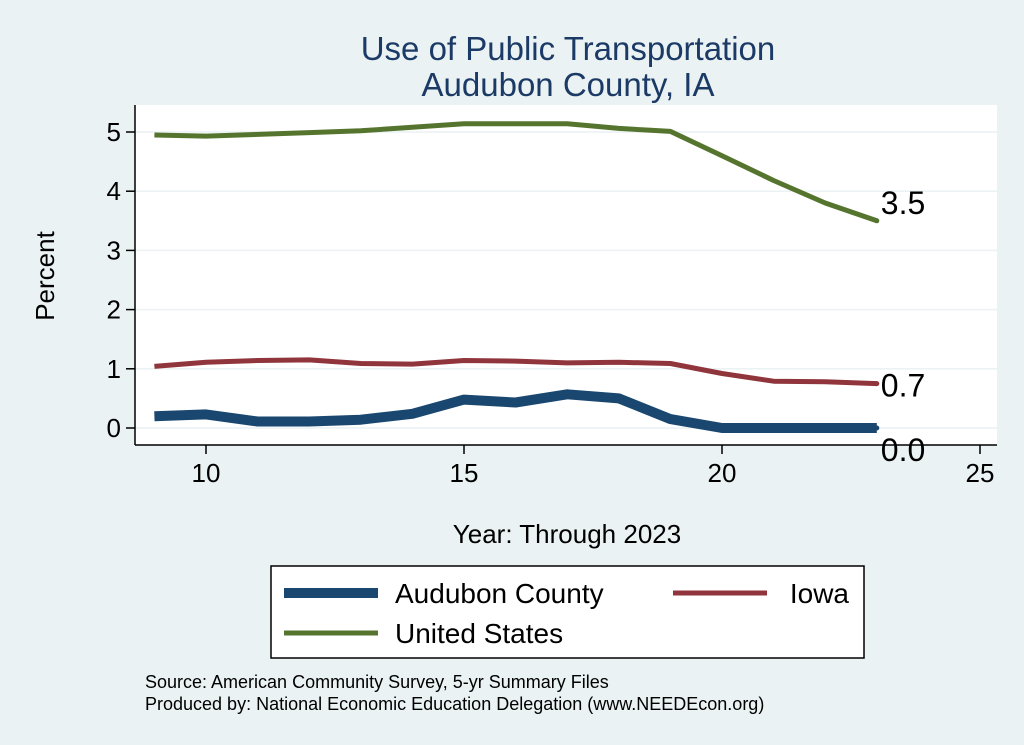 This screenshot has height=745, width=1024. Describe the element at coordinates (515, 372) in the screenshot. I see `series-line-iowa` at that location.